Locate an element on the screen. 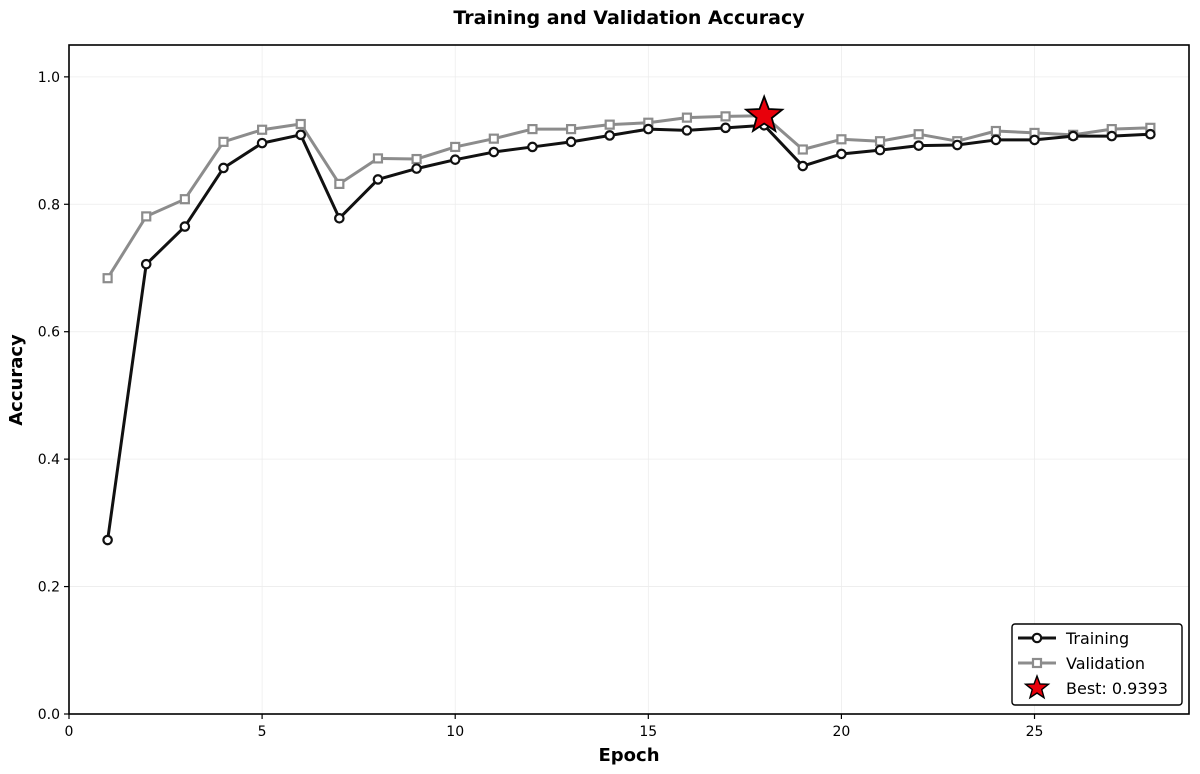 The width and height of the screenshot is (1200, 774). legend-training-marker is located at coordinates (1037, 638).